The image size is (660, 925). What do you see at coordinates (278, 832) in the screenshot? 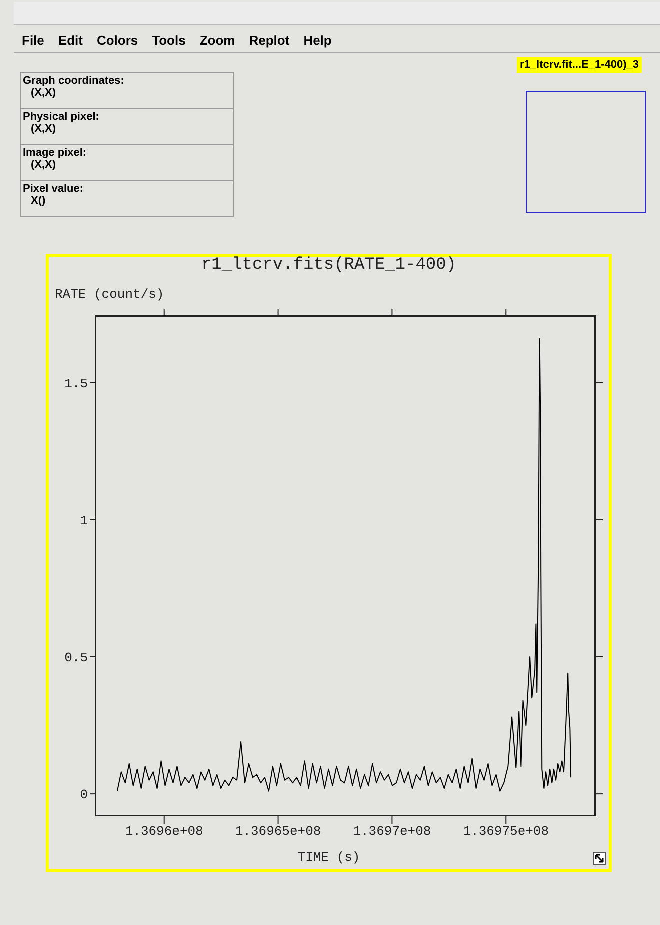
I see `x-tick-label: 1.36965e+08` at bounding box center [278, 832].